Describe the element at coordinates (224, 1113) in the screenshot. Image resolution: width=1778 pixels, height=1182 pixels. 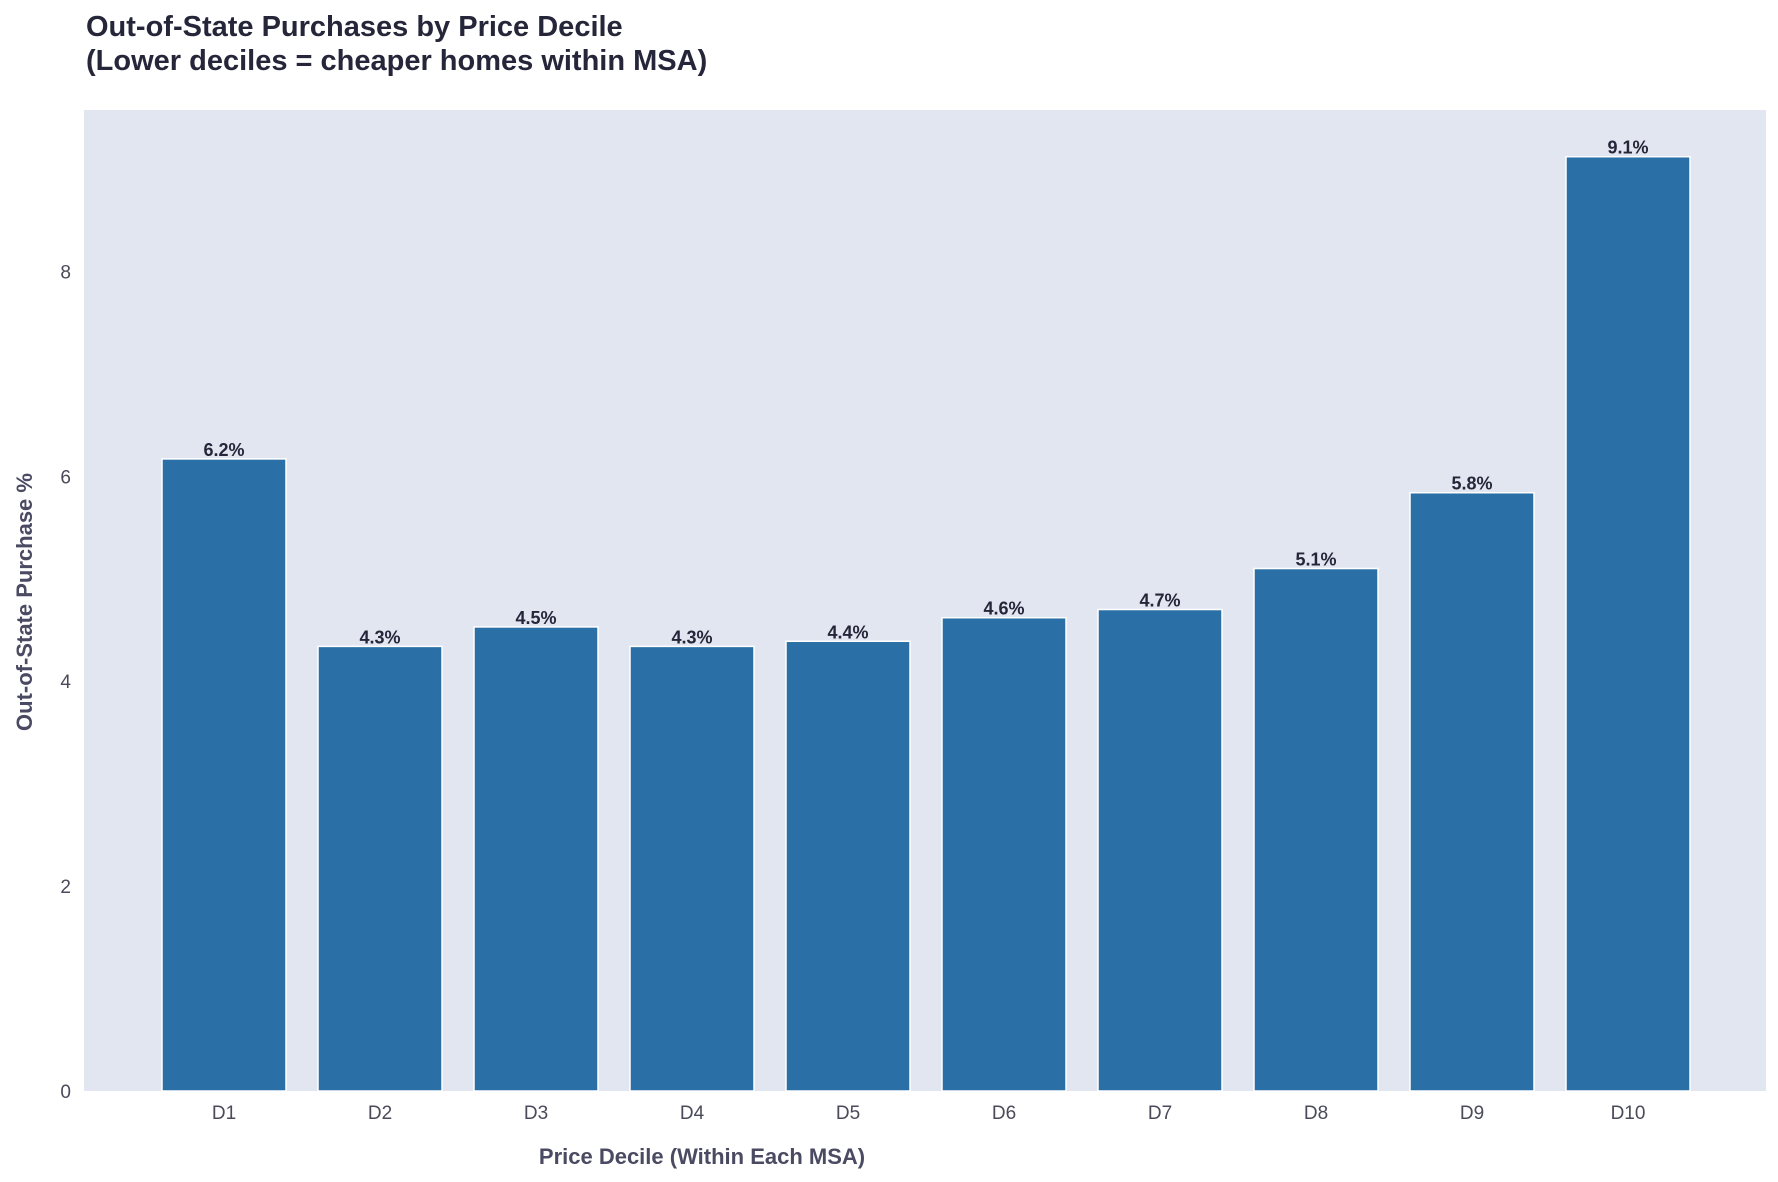
I see `x-tick-label-d1: D1` at that location.